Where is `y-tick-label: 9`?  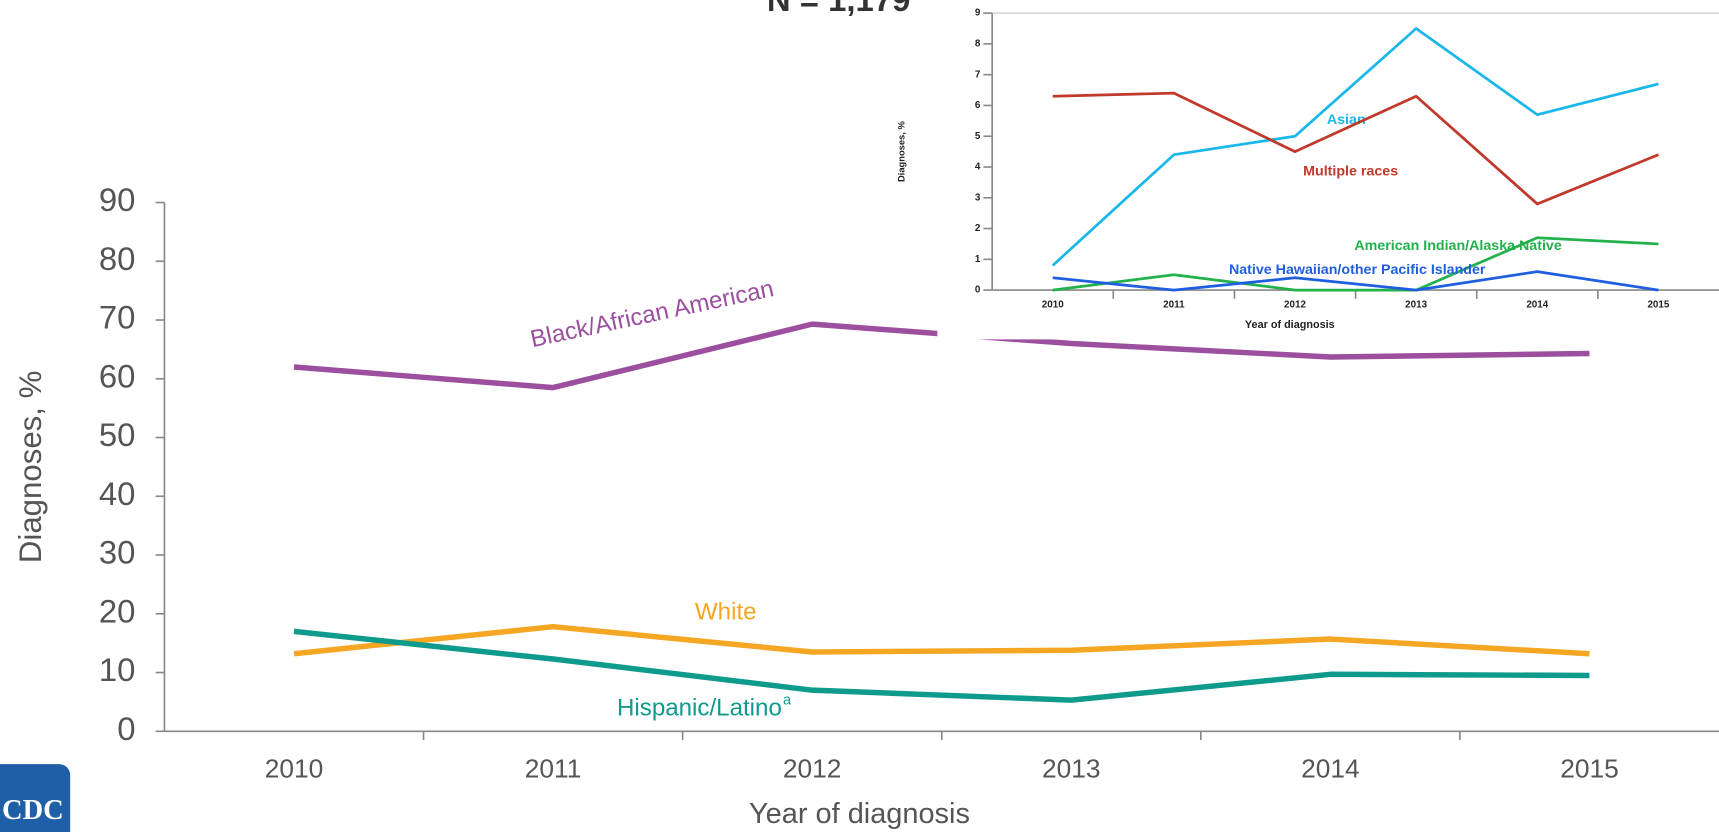 y-tick-label: 9 is located at coordinates (978, 13).